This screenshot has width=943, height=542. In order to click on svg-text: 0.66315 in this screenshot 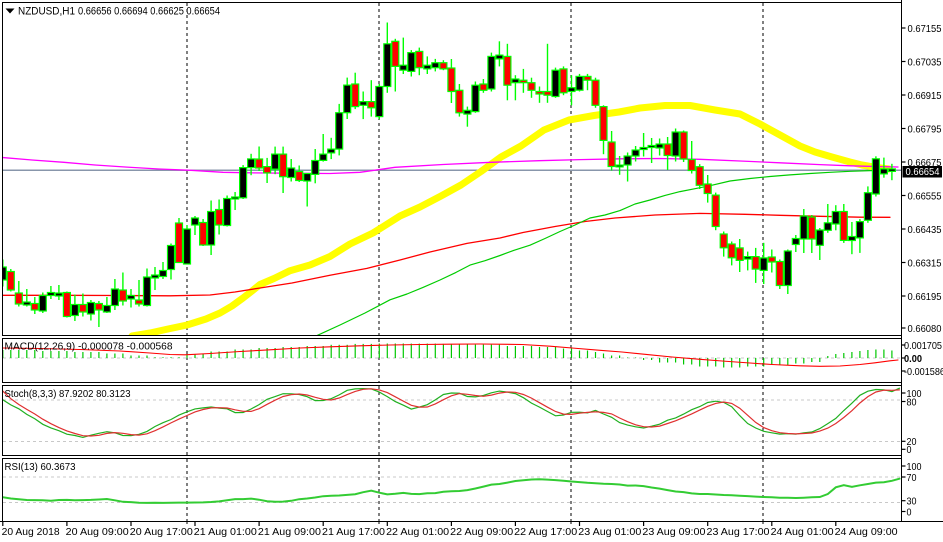, I will do `click(925, 263)`.